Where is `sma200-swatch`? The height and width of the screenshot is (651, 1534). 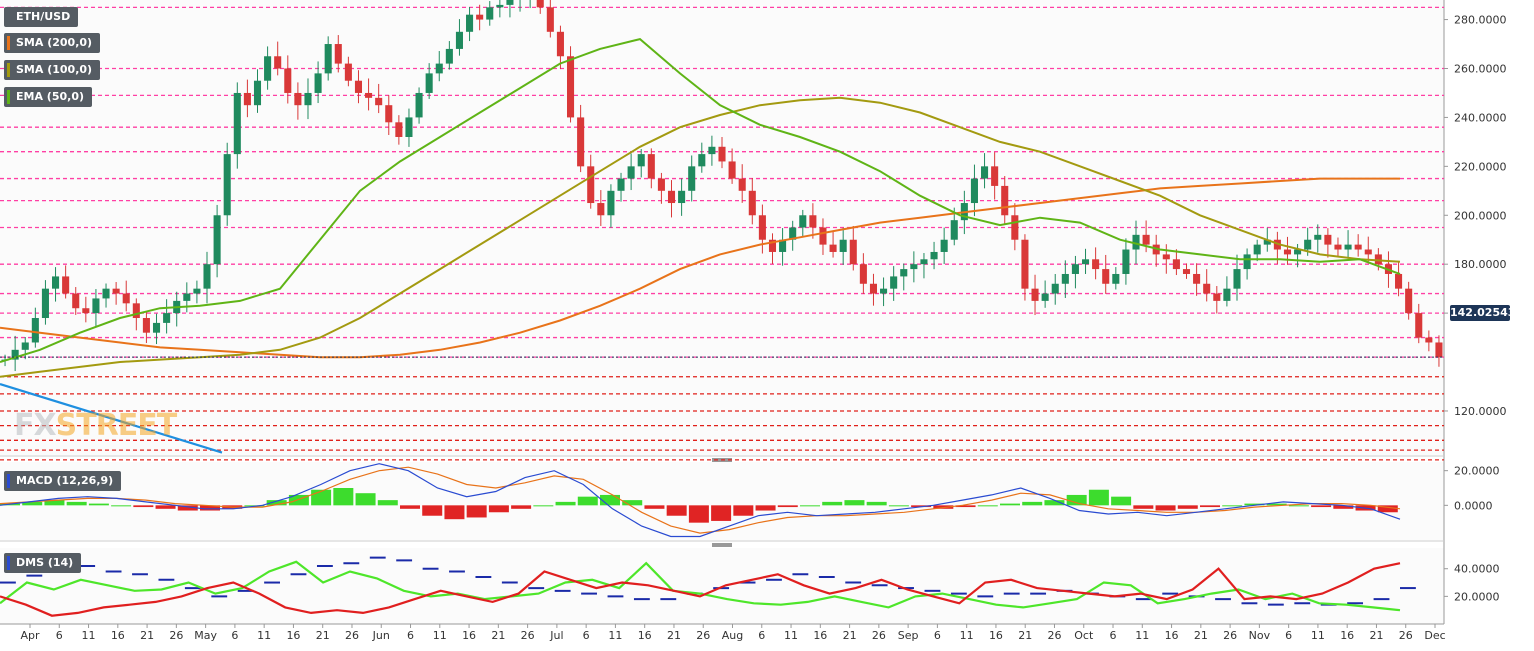
sma200-swatch is located at coordinates (8, 43).